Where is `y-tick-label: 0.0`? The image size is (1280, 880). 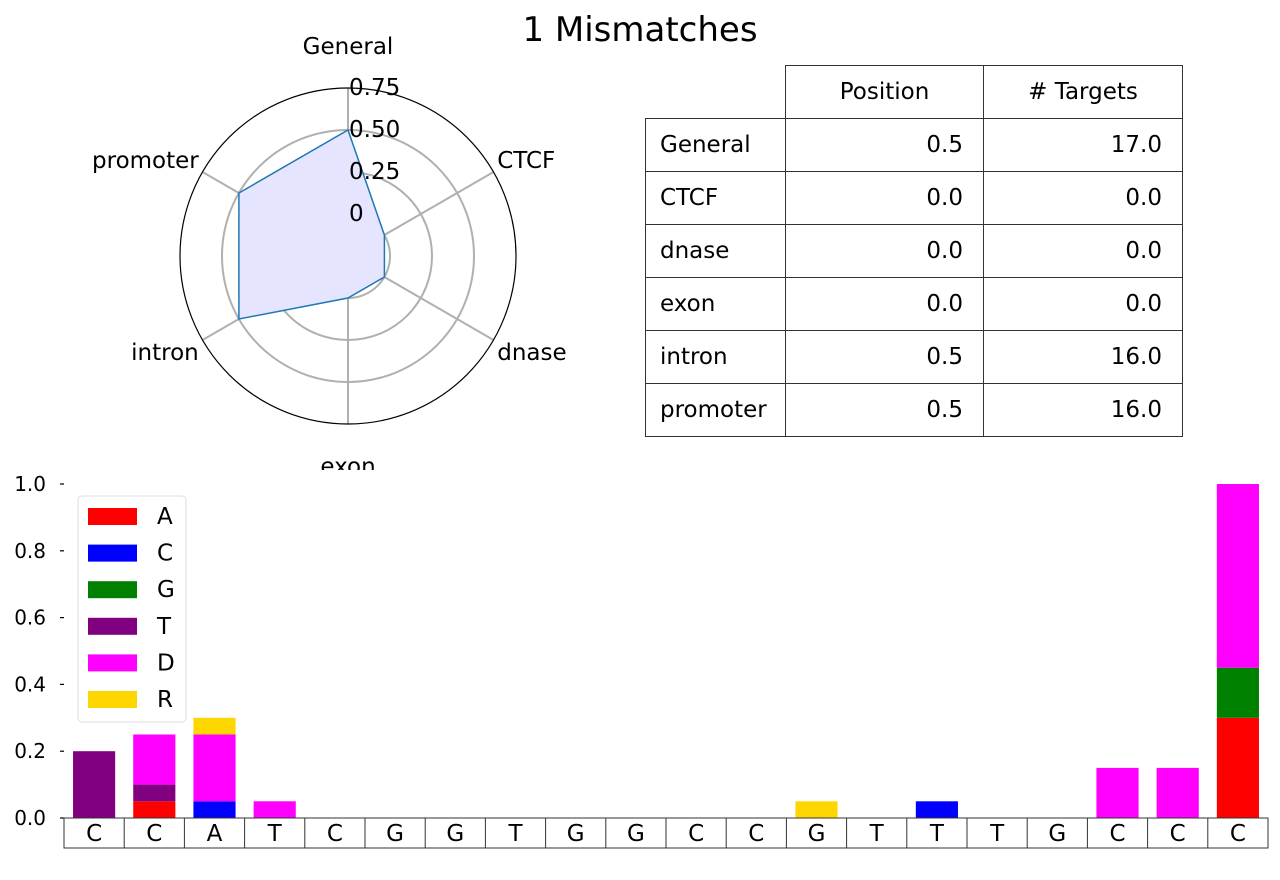
y-tick-label: 0.0 is located at coordinates (30, 818).